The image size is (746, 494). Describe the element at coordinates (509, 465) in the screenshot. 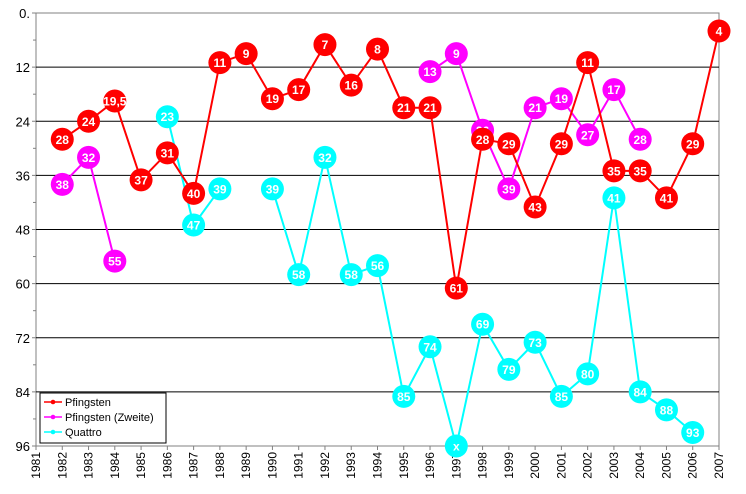

I see `x-tick-label: 1999` at that location.